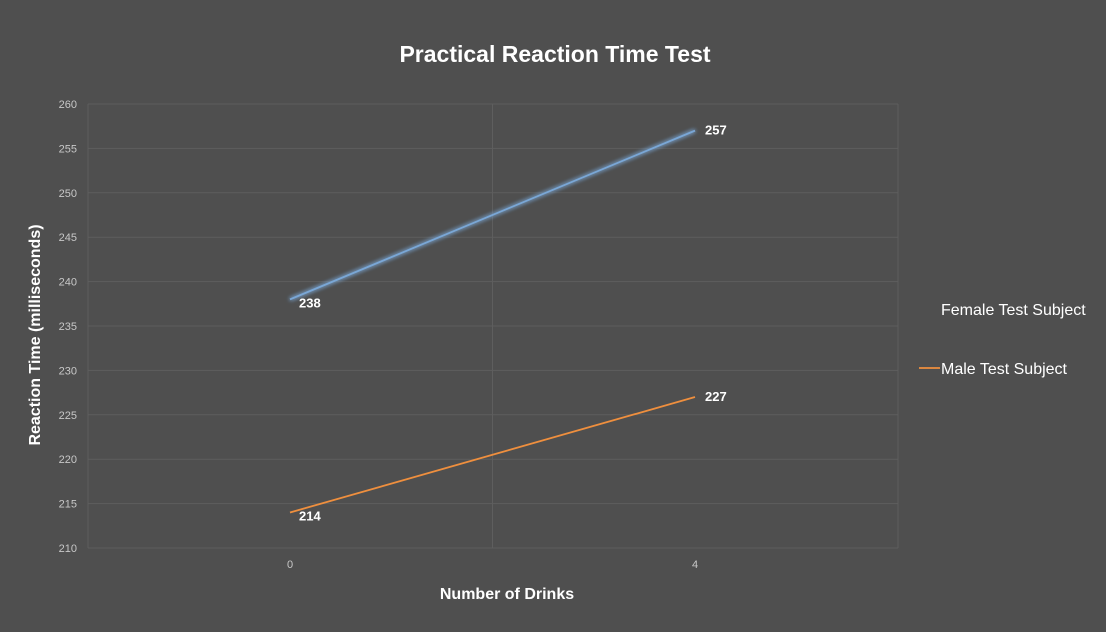 Image resolution: width=1106 pixels, height=632 pixels. I want to click on y-tick-label: 240, so click(68, 283).